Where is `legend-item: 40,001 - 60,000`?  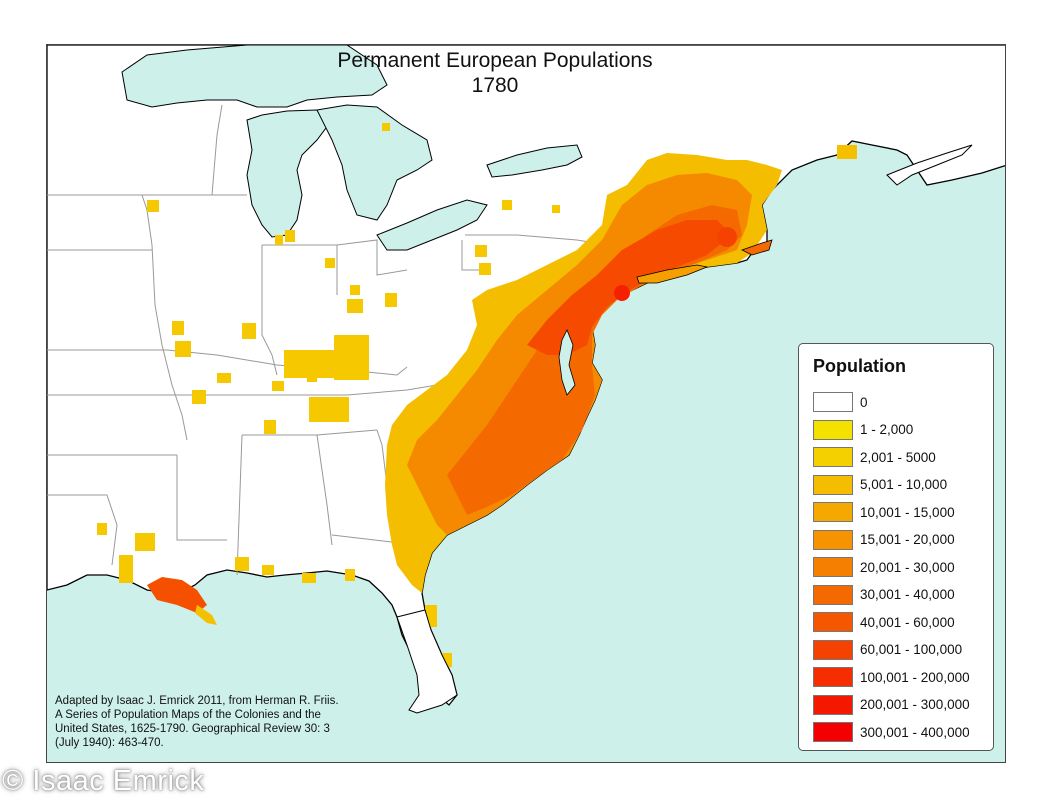
legend-item: 40,001 - 60,000 is located at coordinates (884, 622).